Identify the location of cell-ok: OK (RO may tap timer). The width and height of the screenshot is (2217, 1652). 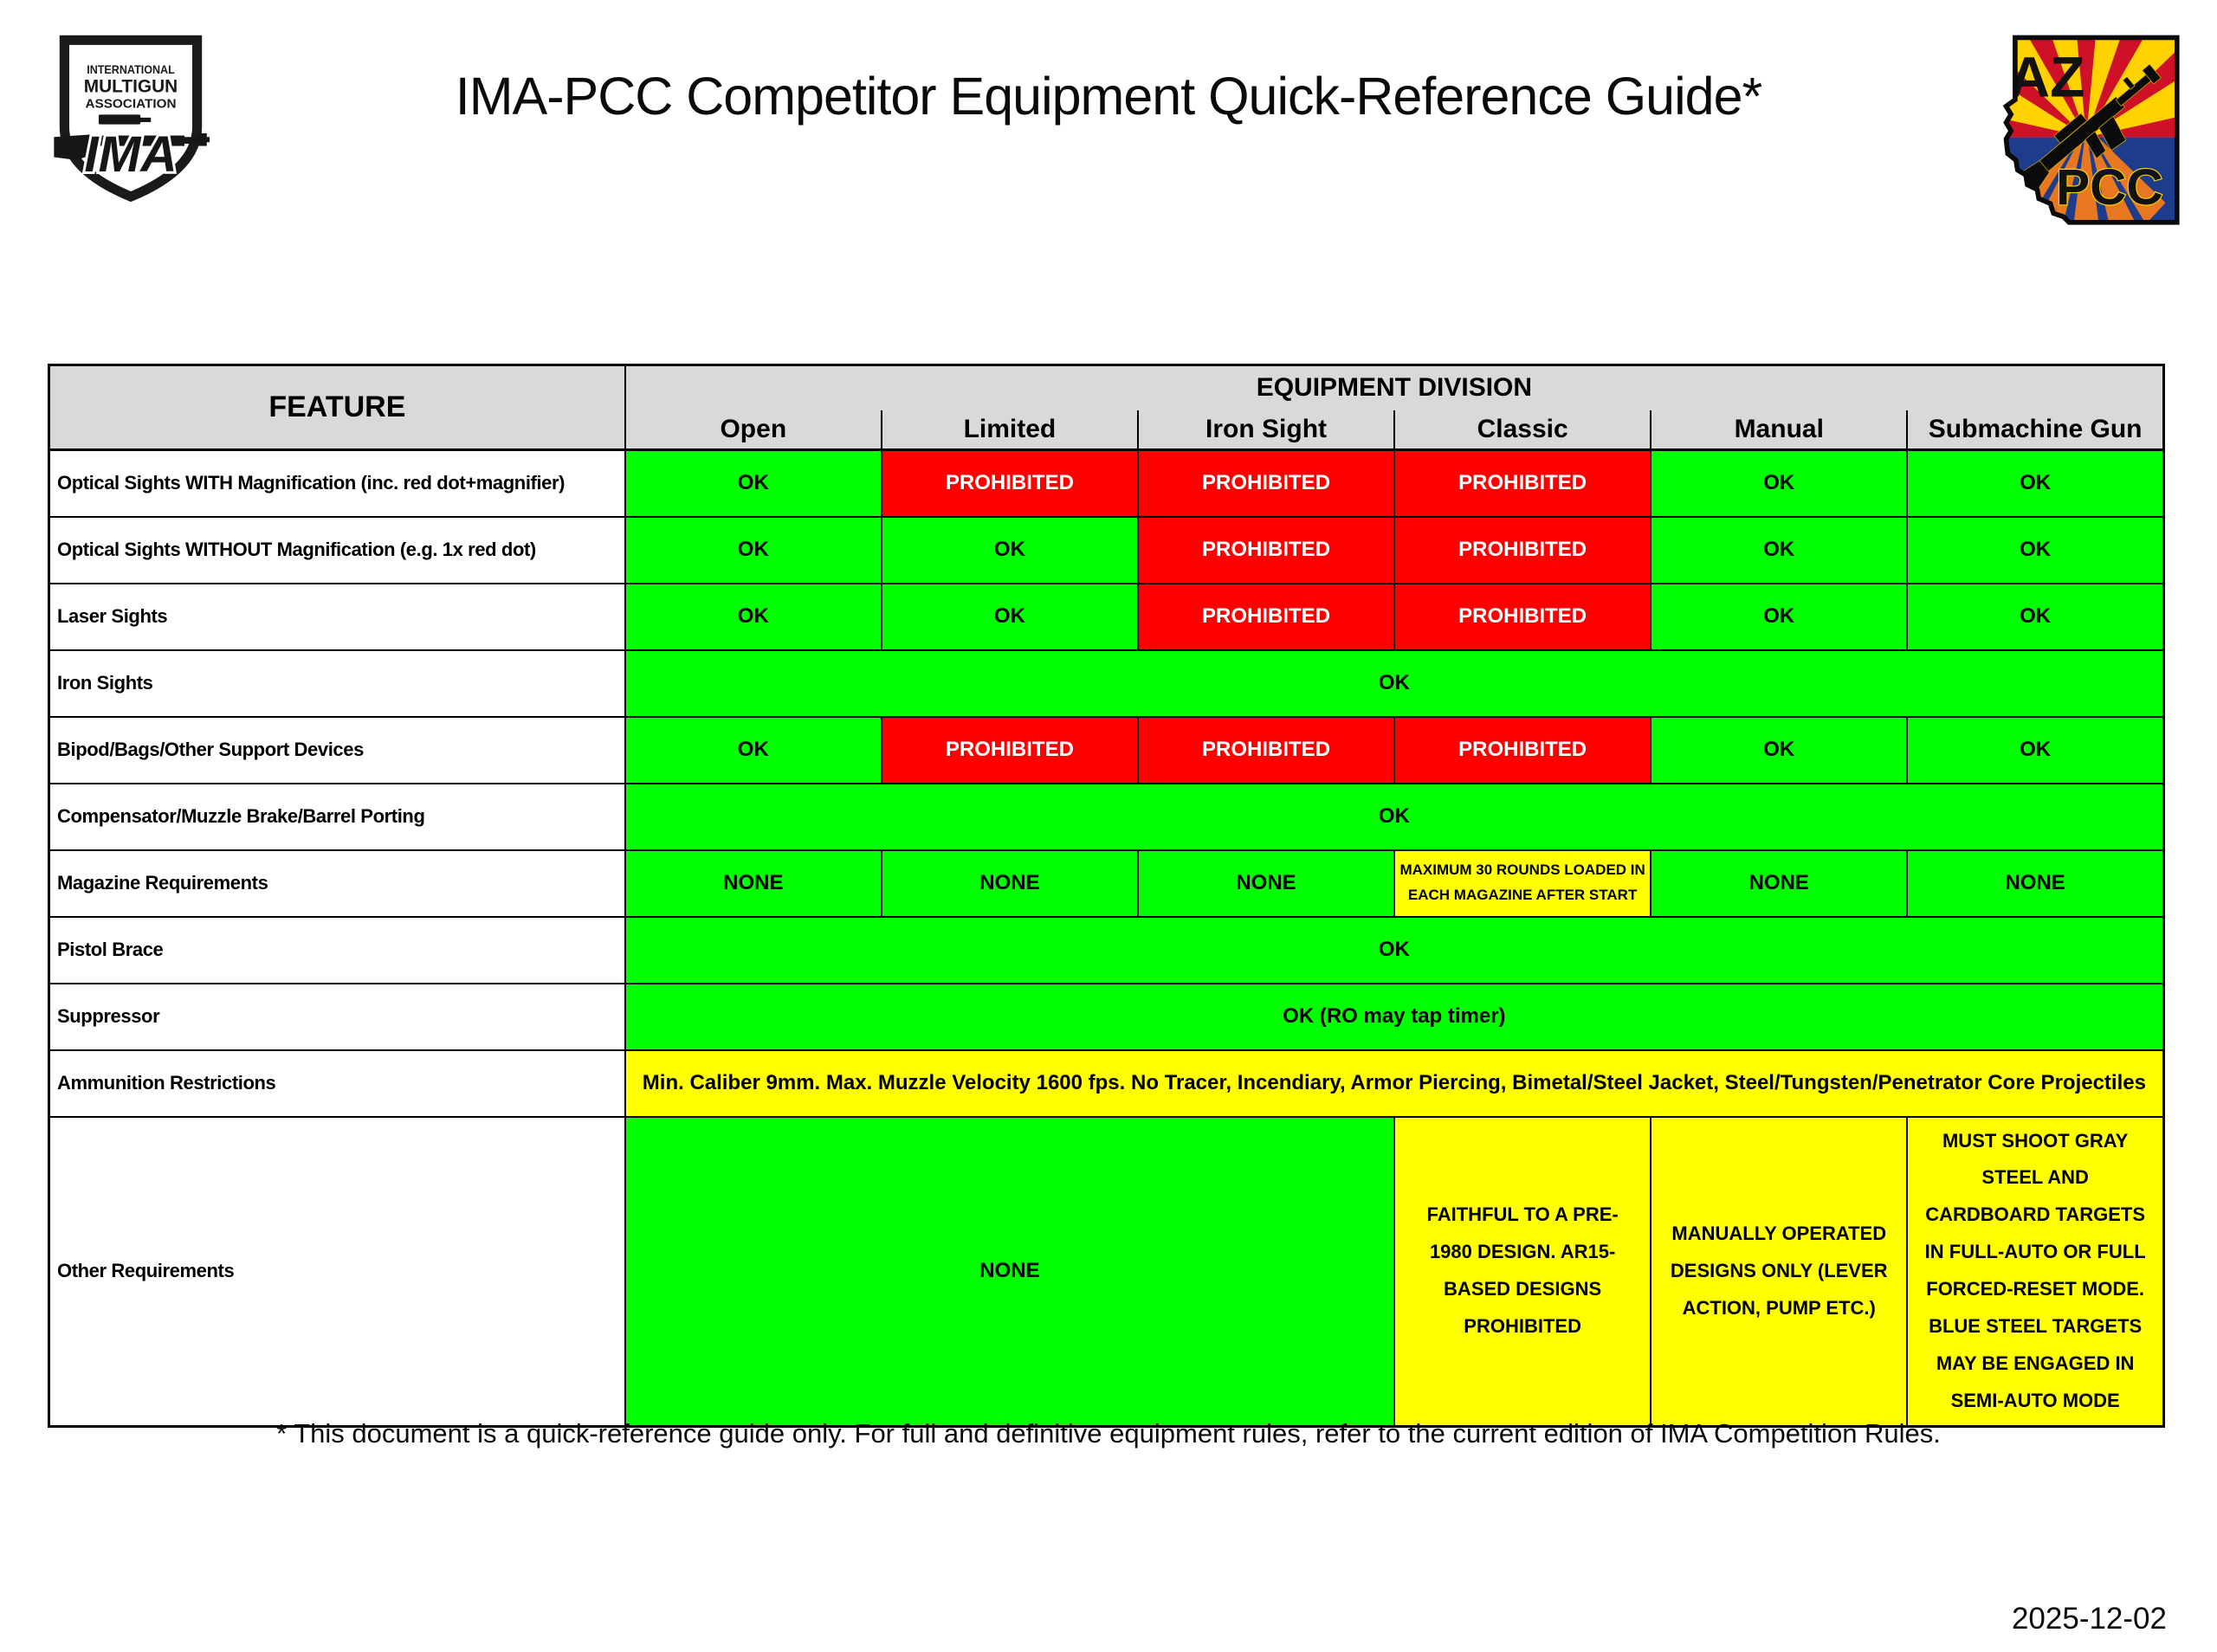
(1394, 1016).